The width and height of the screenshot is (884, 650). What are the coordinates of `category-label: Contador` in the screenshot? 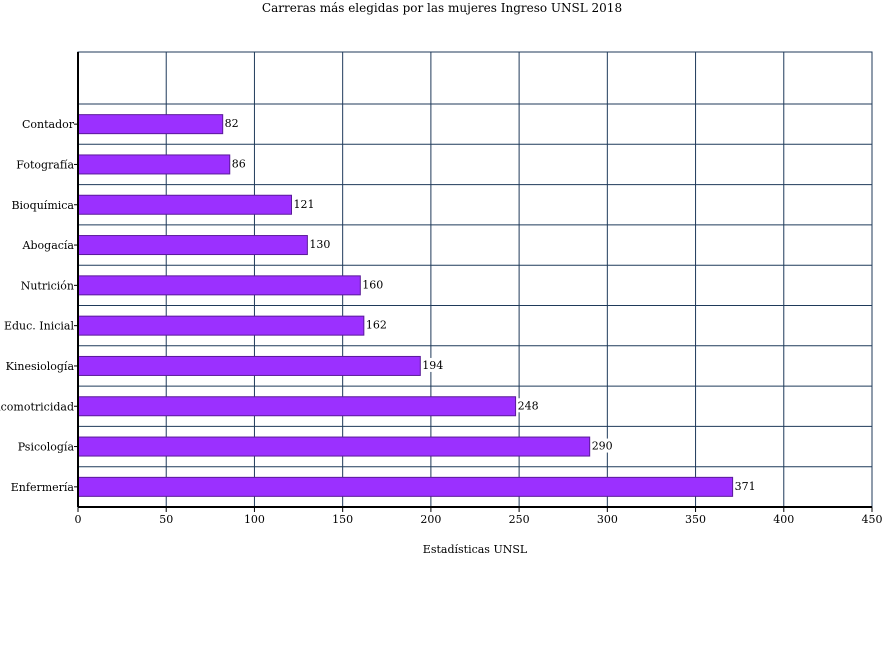 It's located at (48, 124).